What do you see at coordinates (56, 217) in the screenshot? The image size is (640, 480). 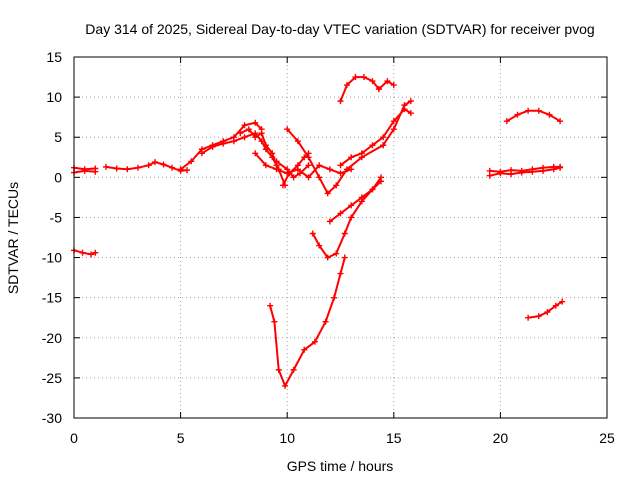 I see `y-tick-label: -5` at bounding box center [56, 217].